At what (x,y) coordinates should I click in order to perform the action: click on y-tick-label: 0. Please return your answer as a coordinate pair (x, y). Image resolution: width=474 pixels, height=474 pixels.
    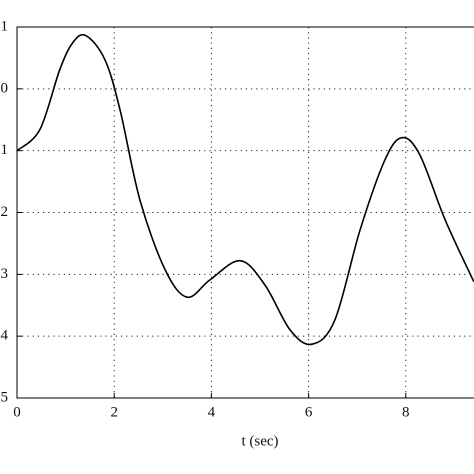
    Looking at the image, I should click on (5, 88).